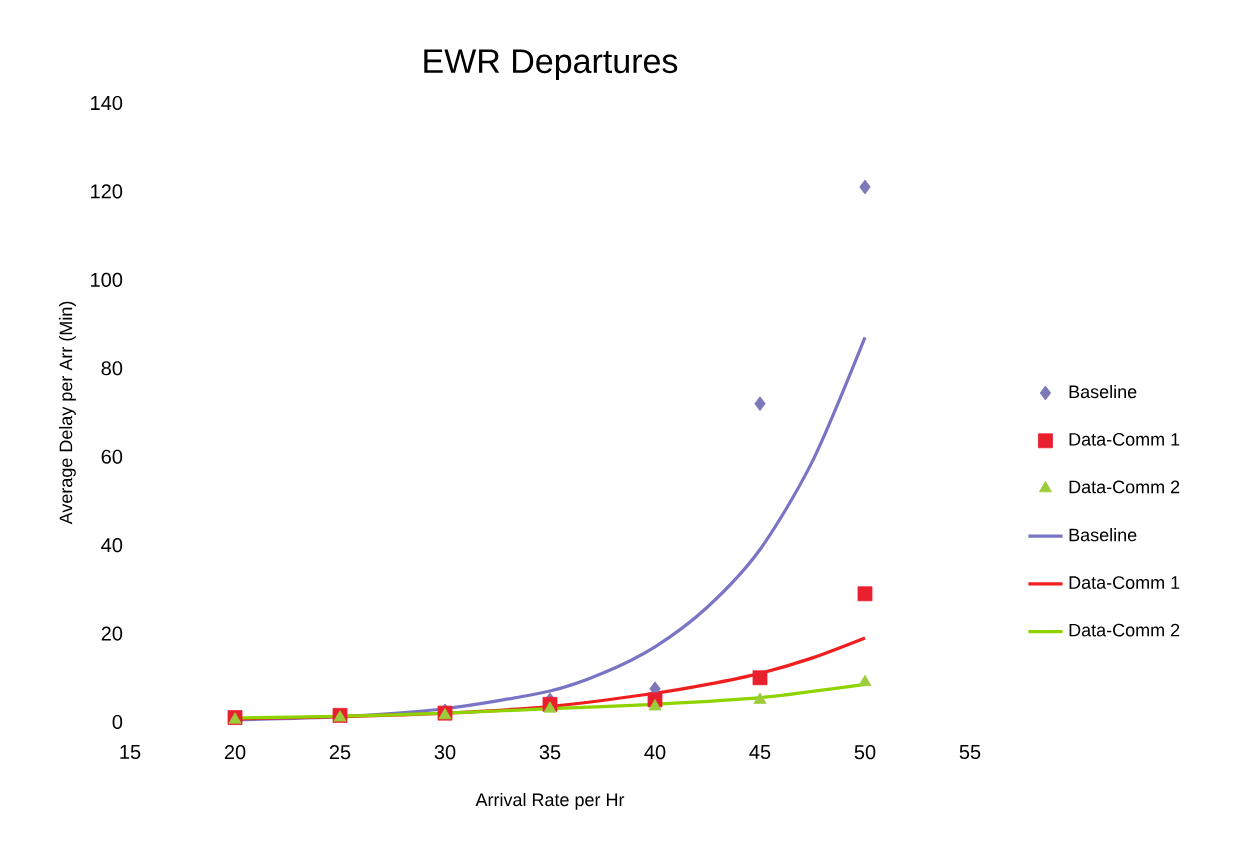 The width and height of the screenshot is (1239, 846). Describe the element at coordinates (112, 633) in the screenshot. I see `y-tick-label: 20` at that location.